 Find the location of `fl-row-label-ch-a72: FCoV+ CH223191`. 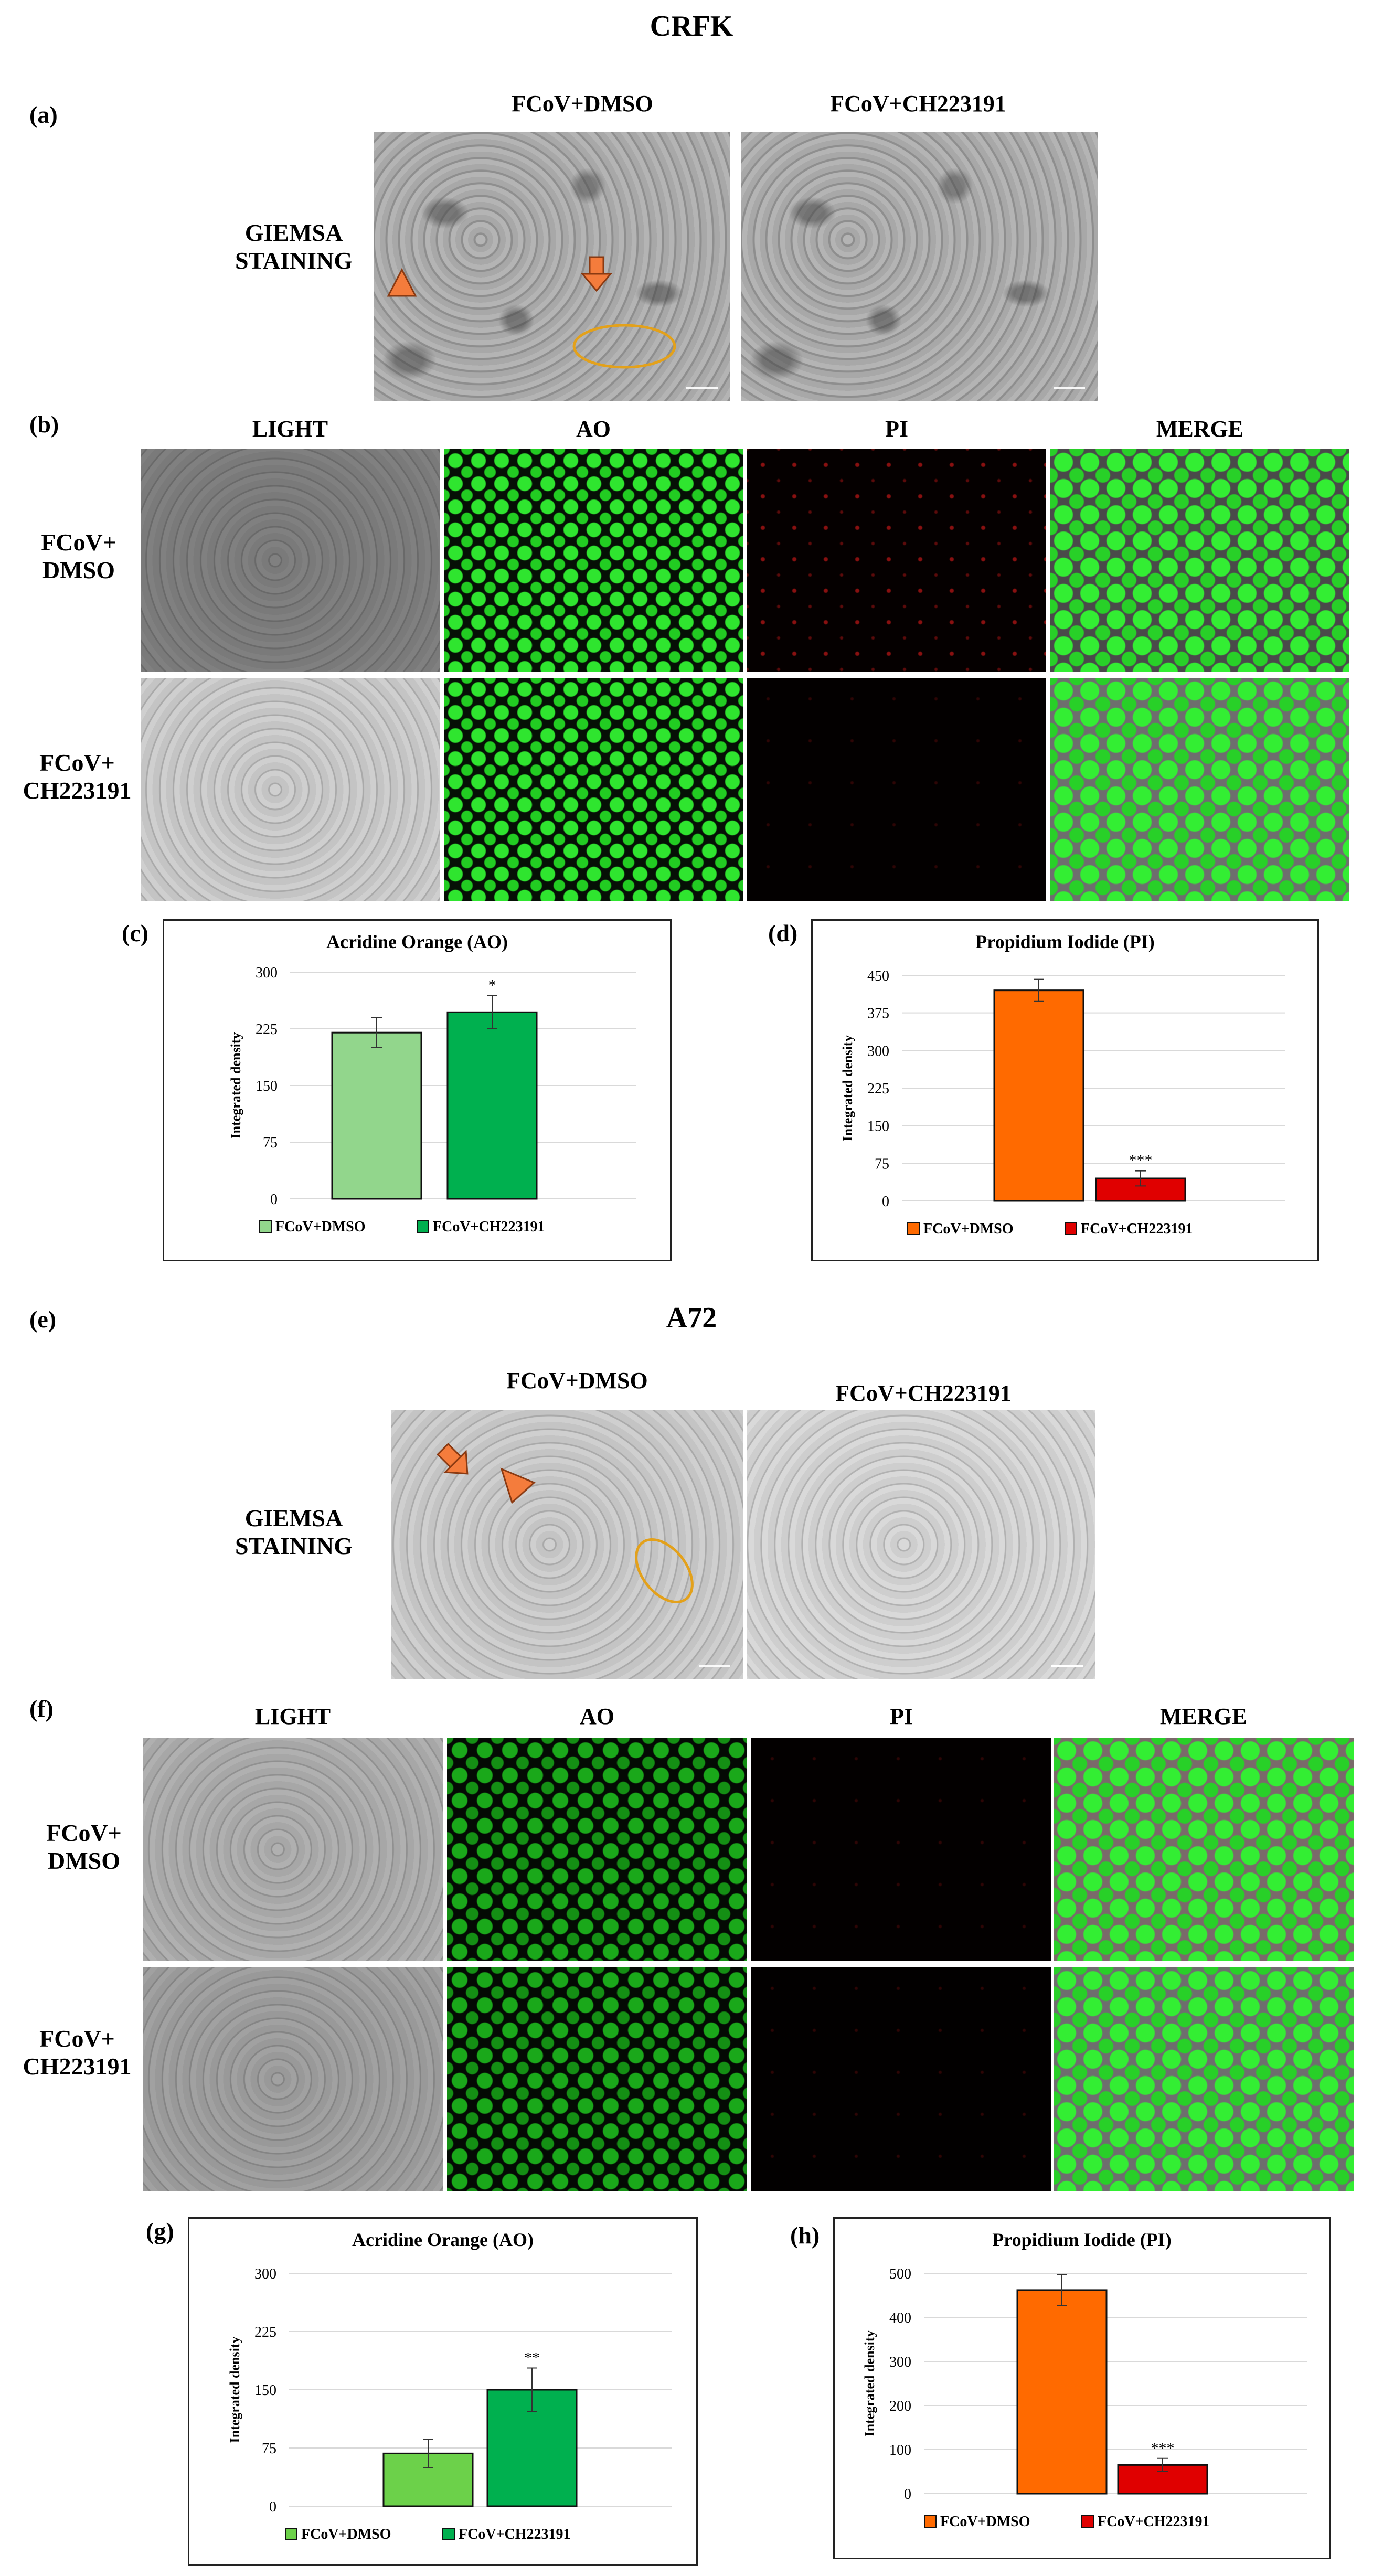

fl-row-label-ch-a72: FCoV+ CH223191 is located at coordinates (77, 2052).